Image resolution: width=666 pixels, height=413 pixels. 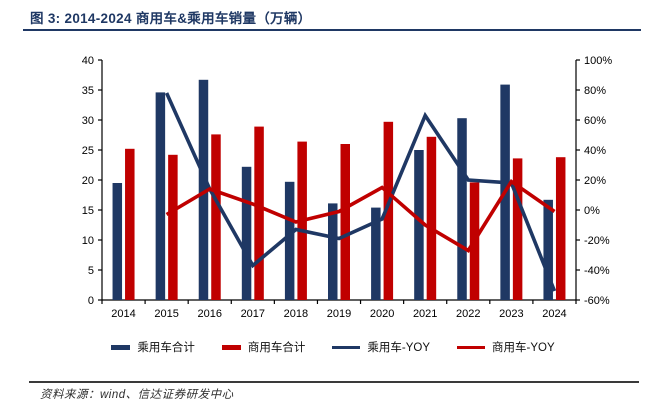 What do you see at coordinates (595, 121) in the screenshot?
I see `right-axis-tick-label: 60%` at bounding box center [595, 121].